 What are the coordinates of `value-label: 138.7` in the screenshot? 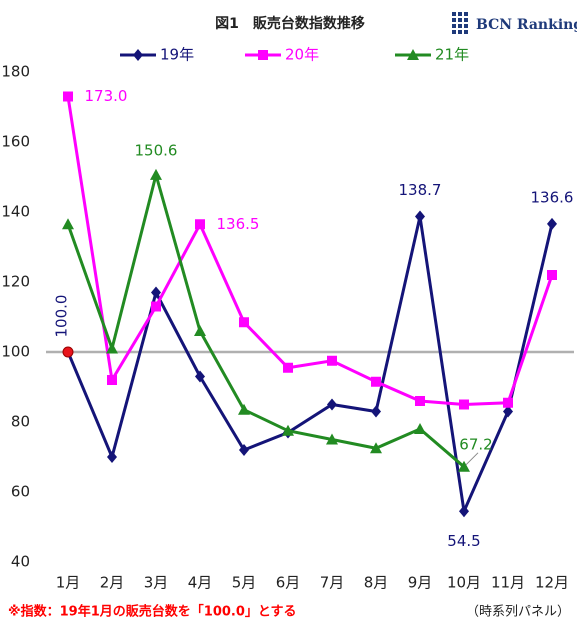 It's located at (420, 190).